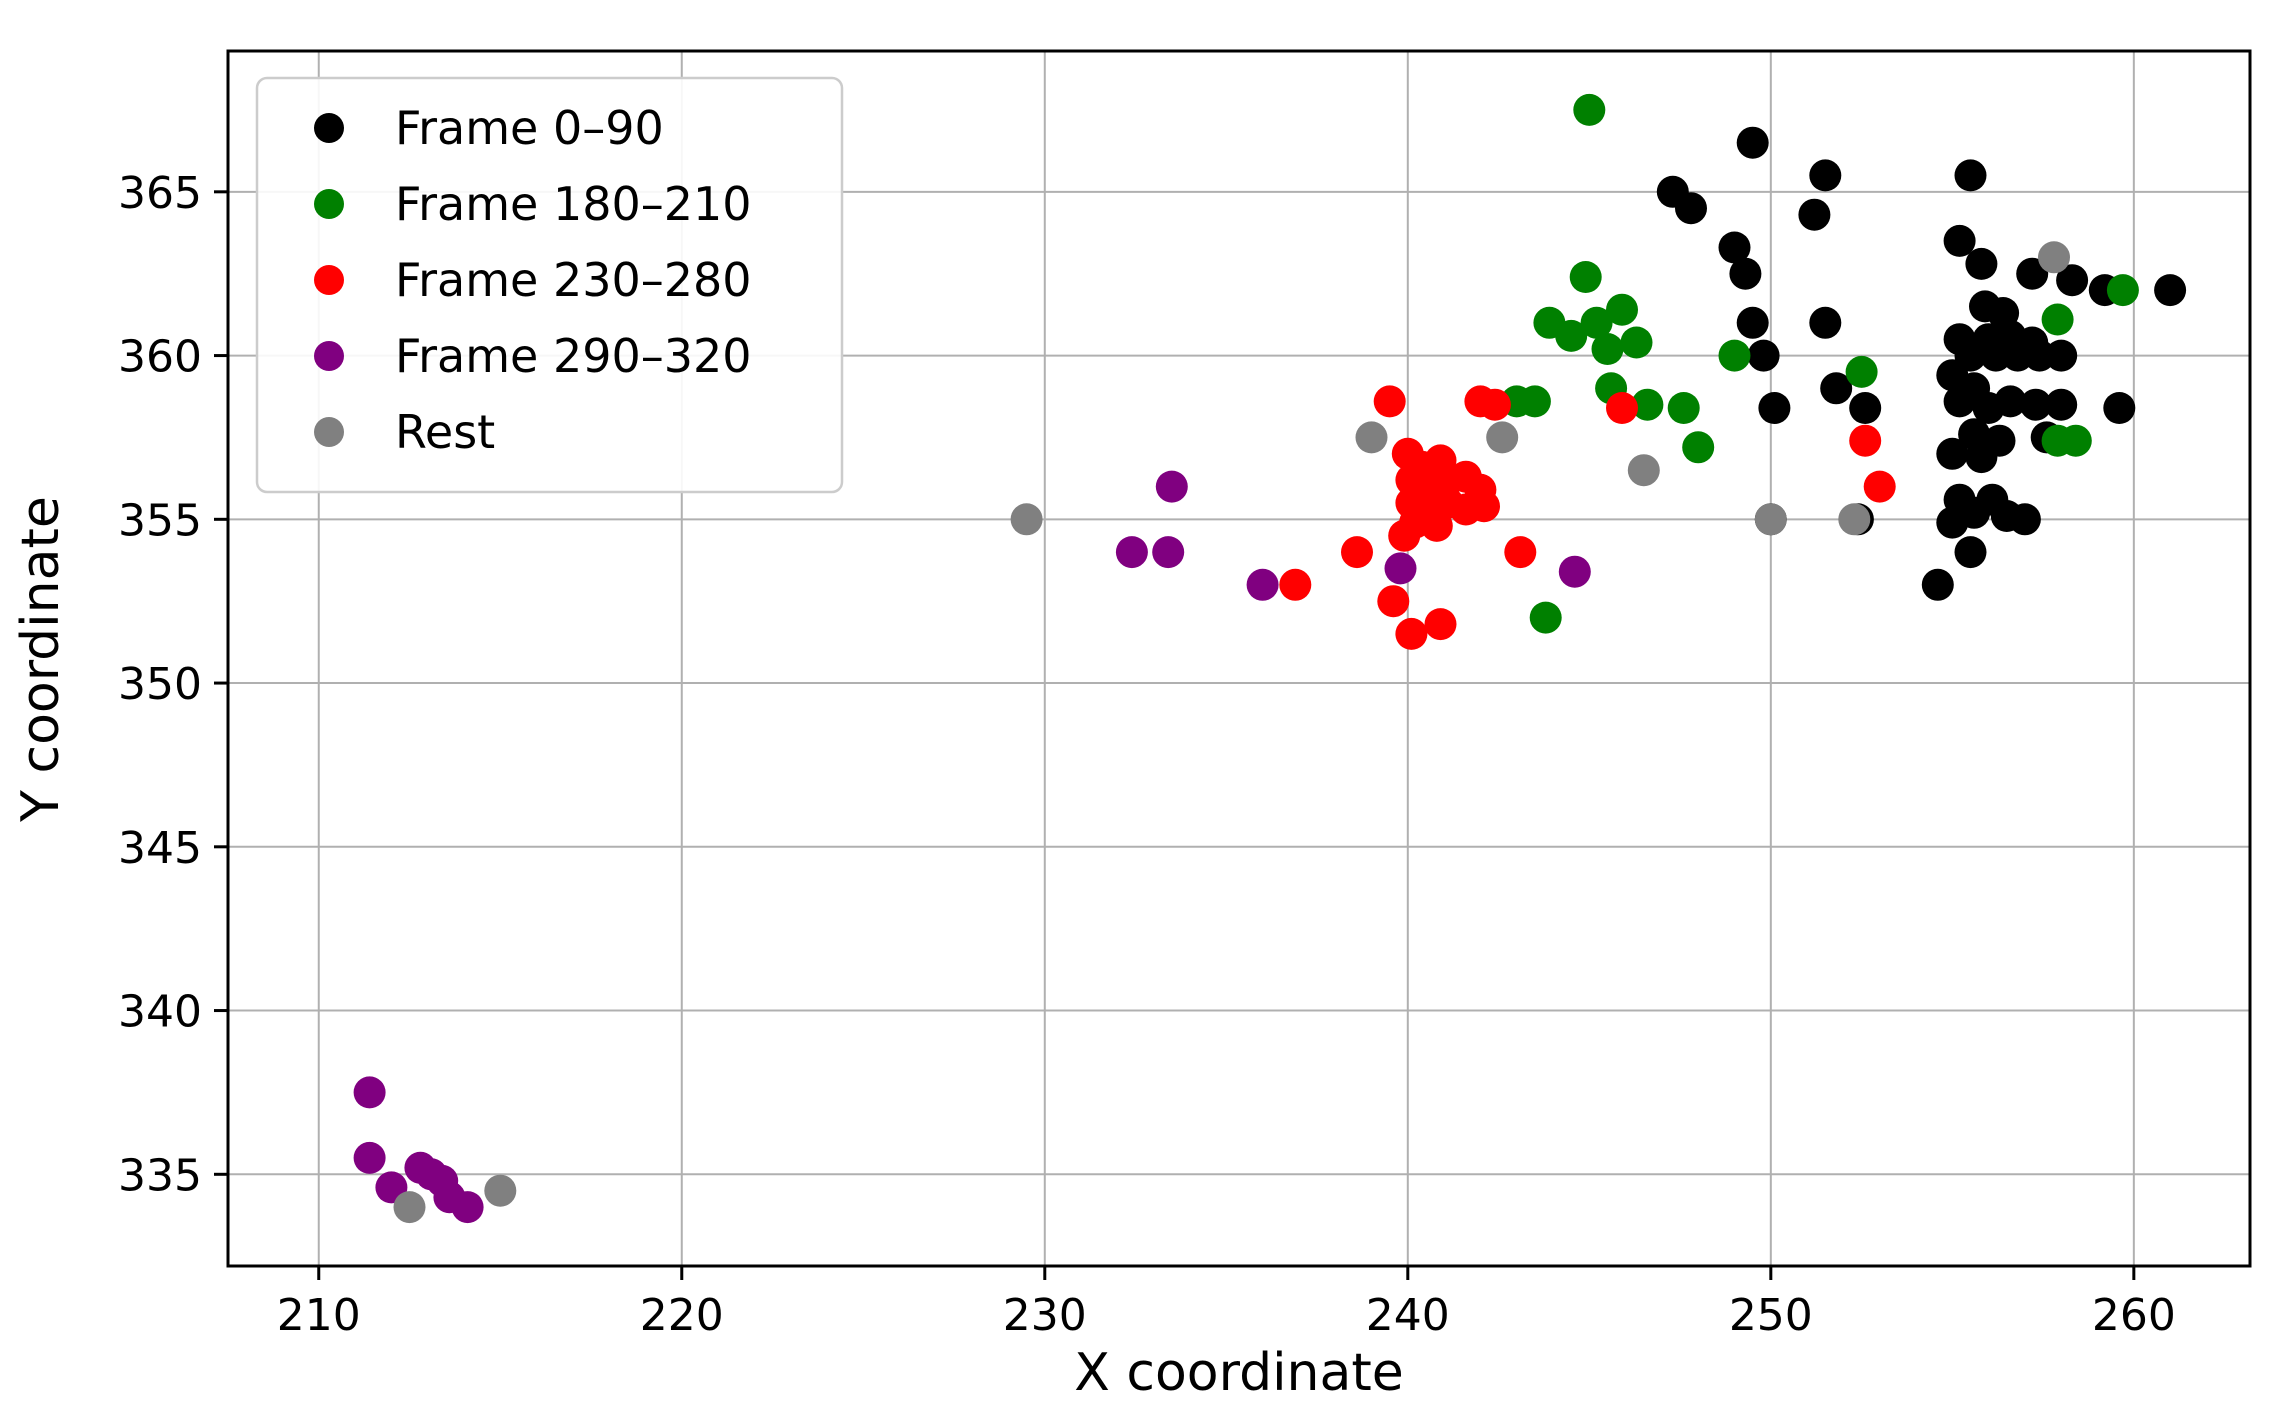  I want to click on x-tick-label: 250, so click(1771, 1315).